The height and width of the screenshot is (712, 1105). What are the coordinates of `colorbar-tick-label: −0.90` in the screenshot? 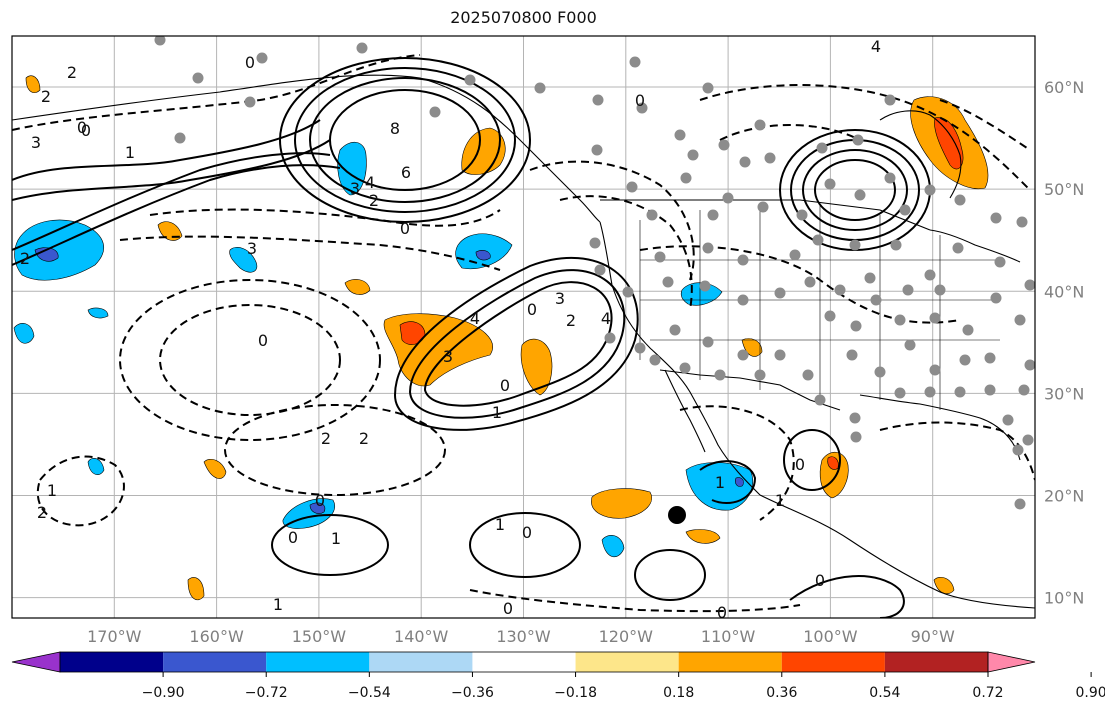 It's located at (163, 693).